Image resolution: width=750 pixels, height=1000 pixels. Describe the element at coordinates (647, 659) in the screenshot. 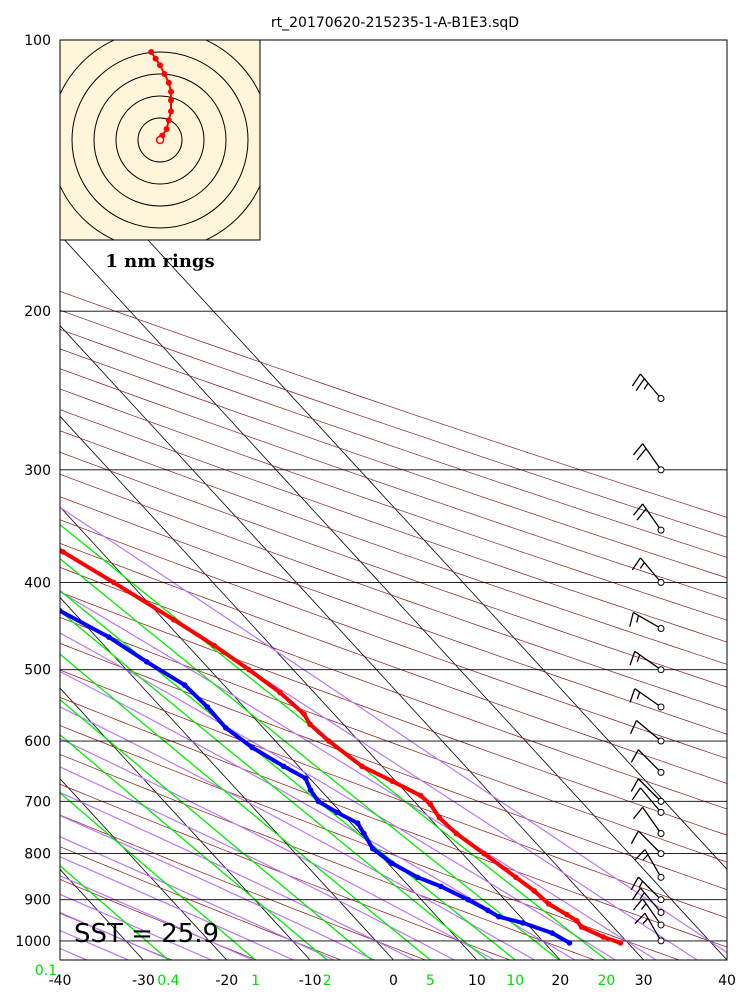

I see `wind-barbs` at that location.